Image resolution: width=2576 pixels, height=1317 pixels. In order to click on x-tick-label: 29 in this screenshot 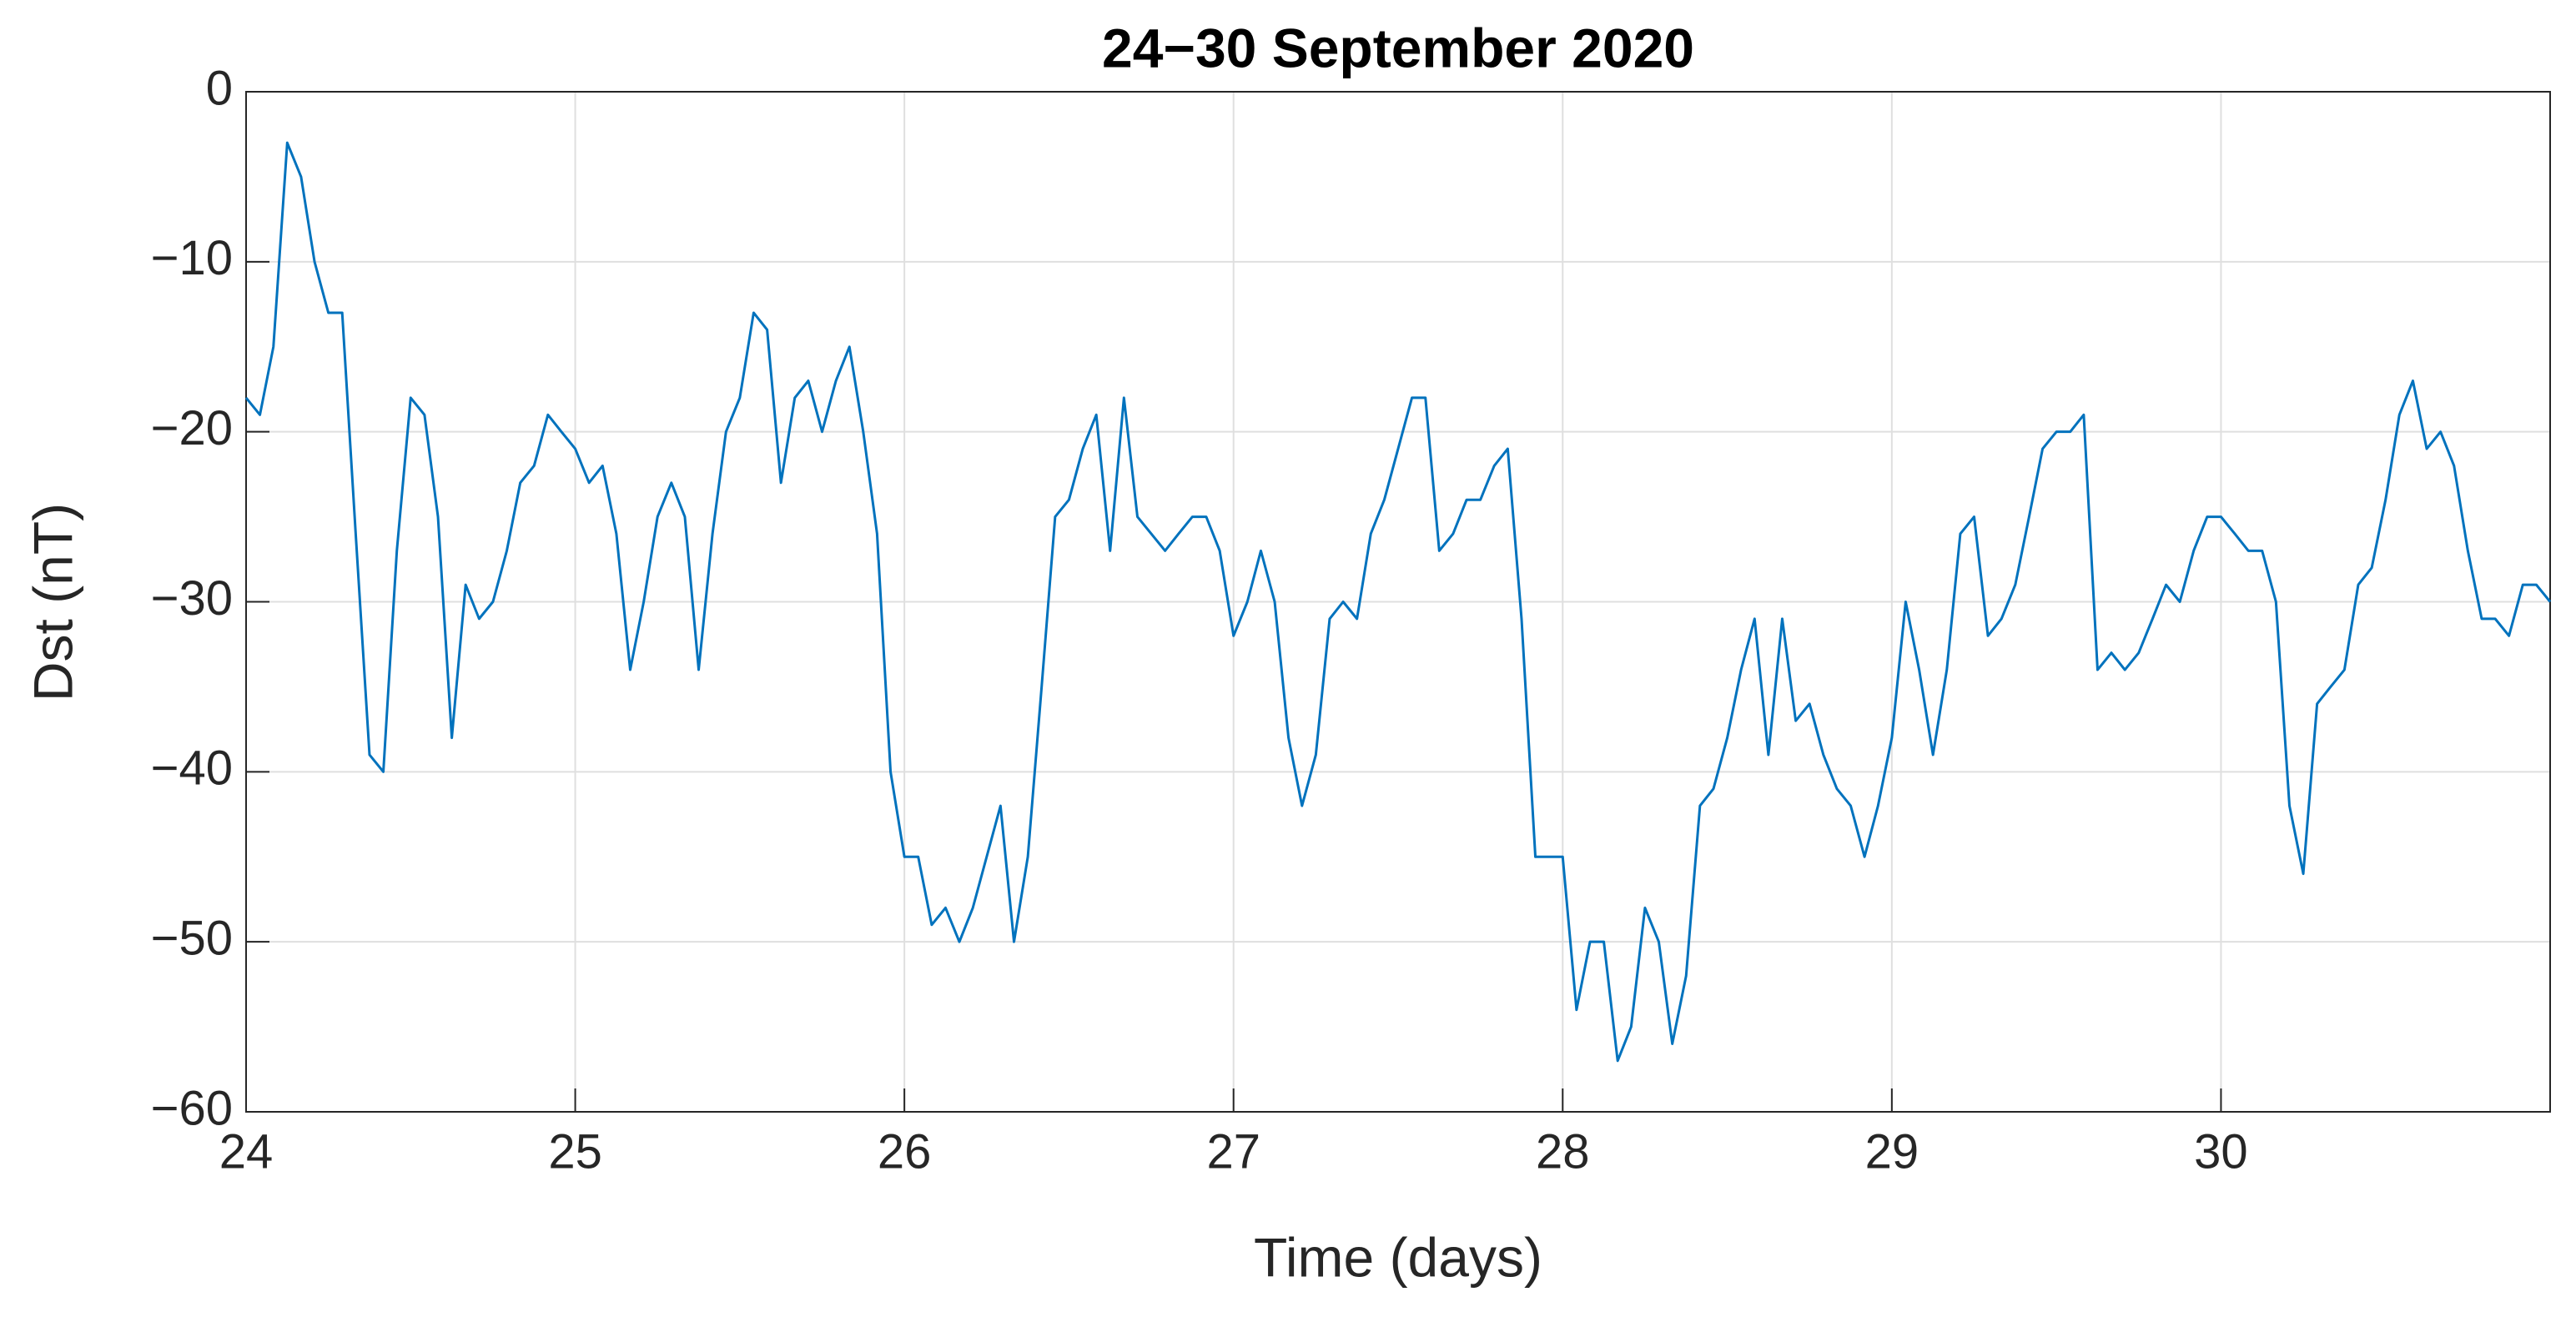, I will do `click(1892, 1151)`.